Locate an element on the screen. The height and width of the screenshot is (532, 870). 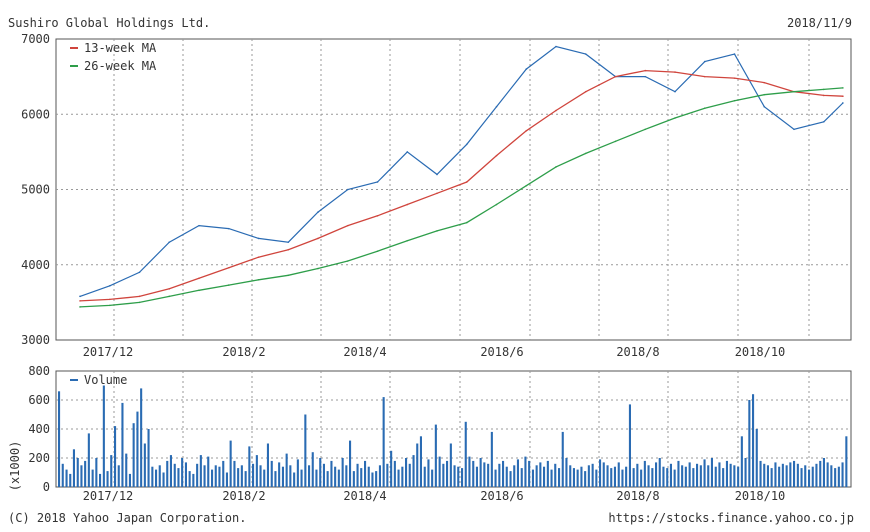
price-x-tick-label: 2018/10 is located at coordinates (760, 352).